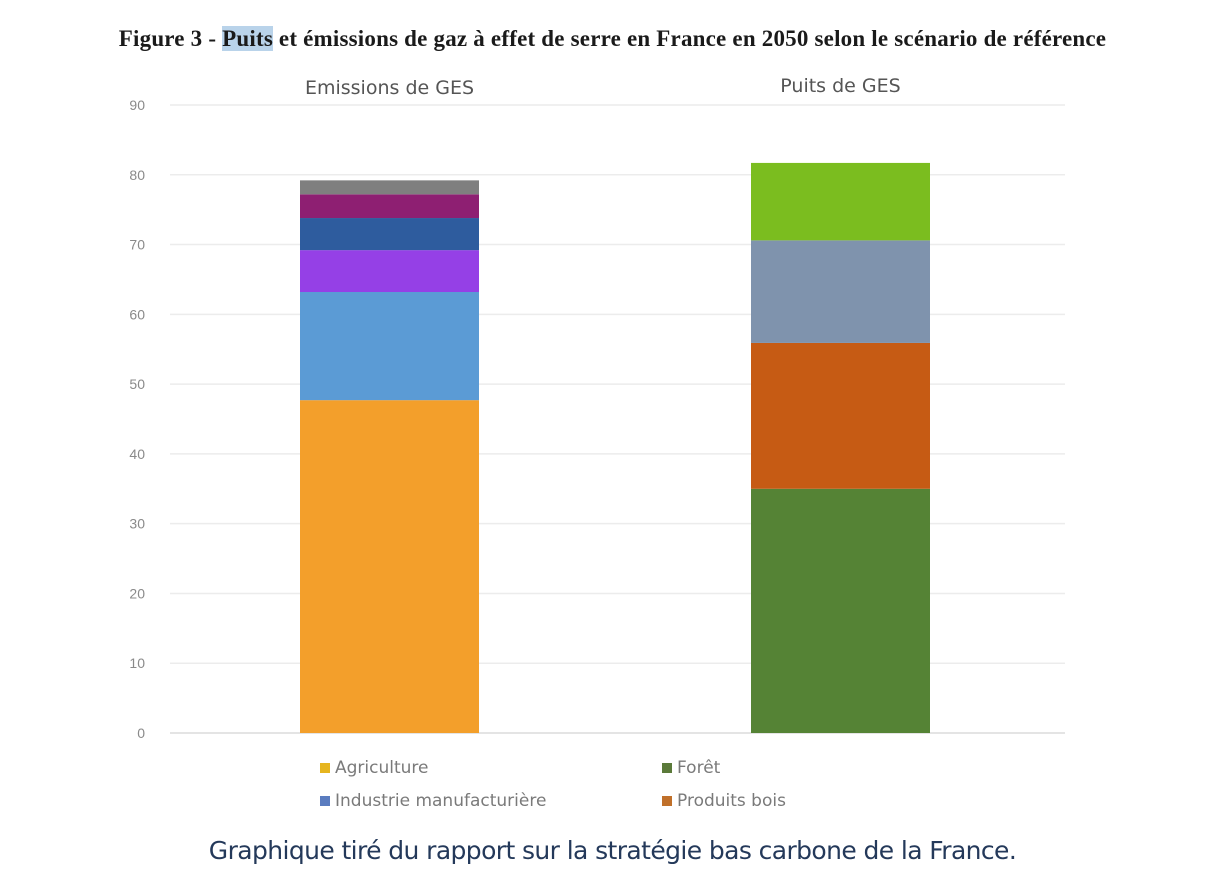 The height and width of the screenshot is (888, 1225). Describe the element at coordinates (325, 801) in the screenshot. I see `legend-swatch-industrie` at that location.